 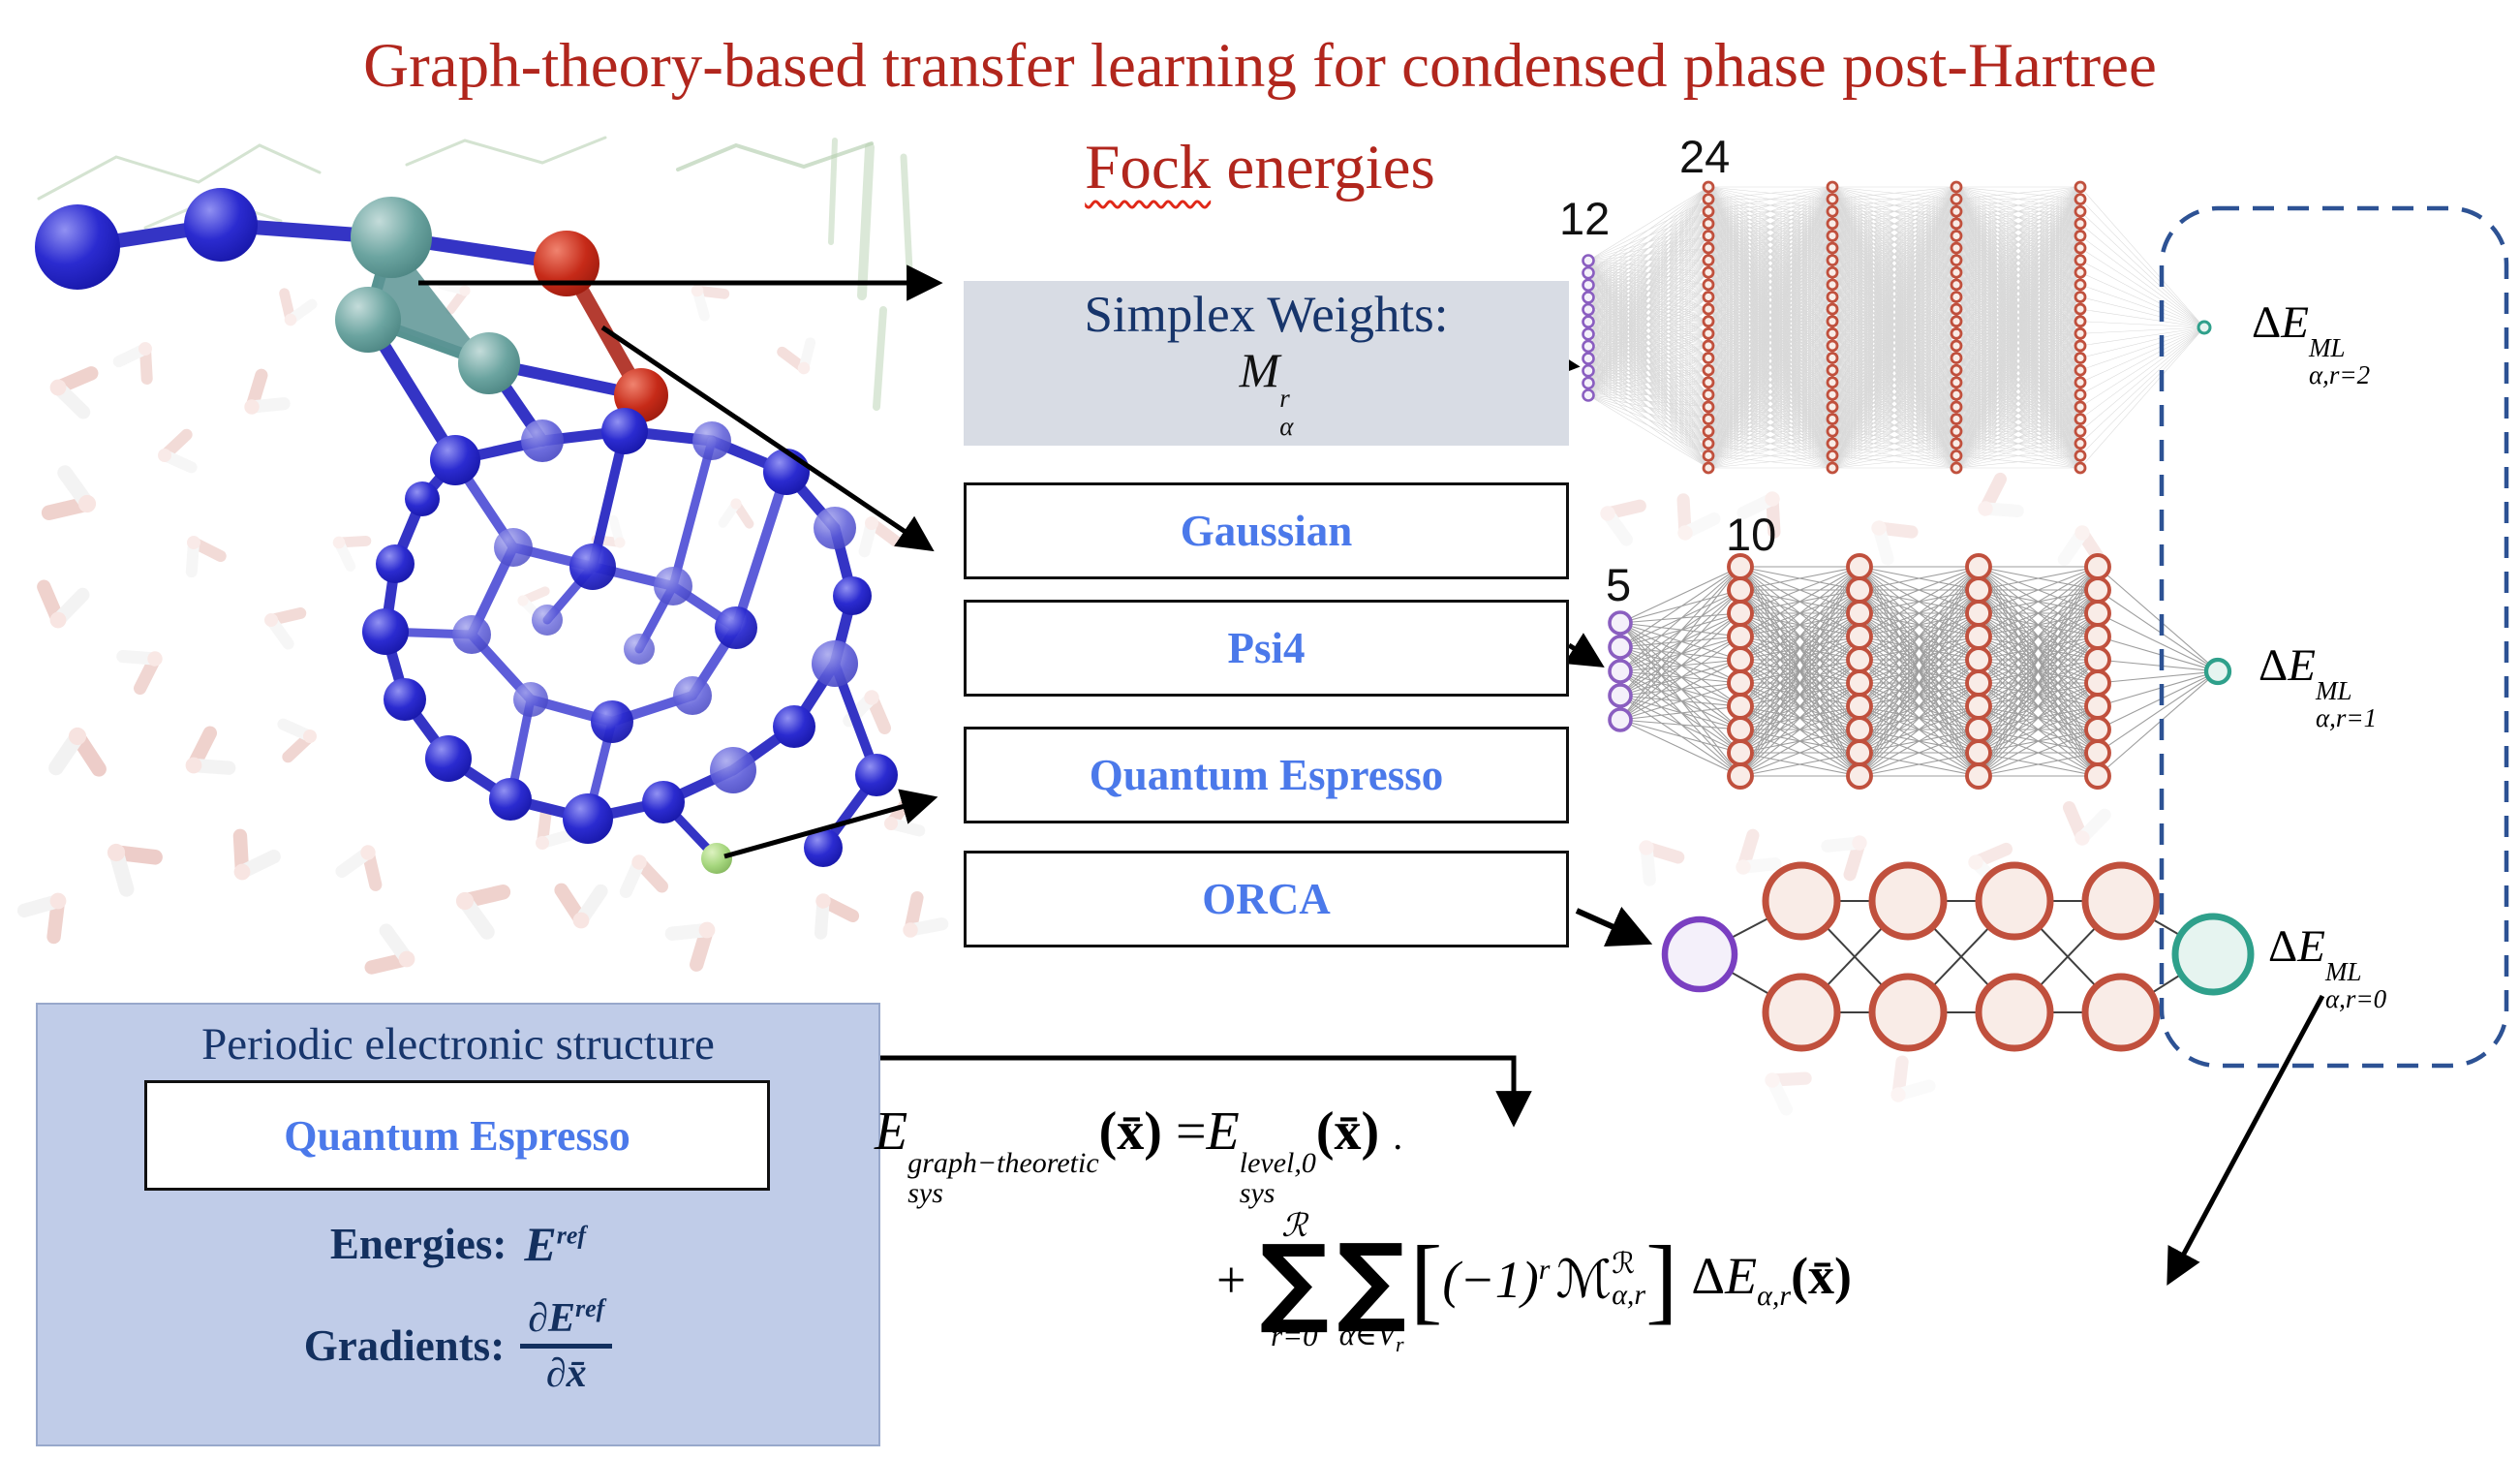 I want to click on gradients-row: Gradients: ∂Eref ∂x̄, so click(x=458, y=1345).